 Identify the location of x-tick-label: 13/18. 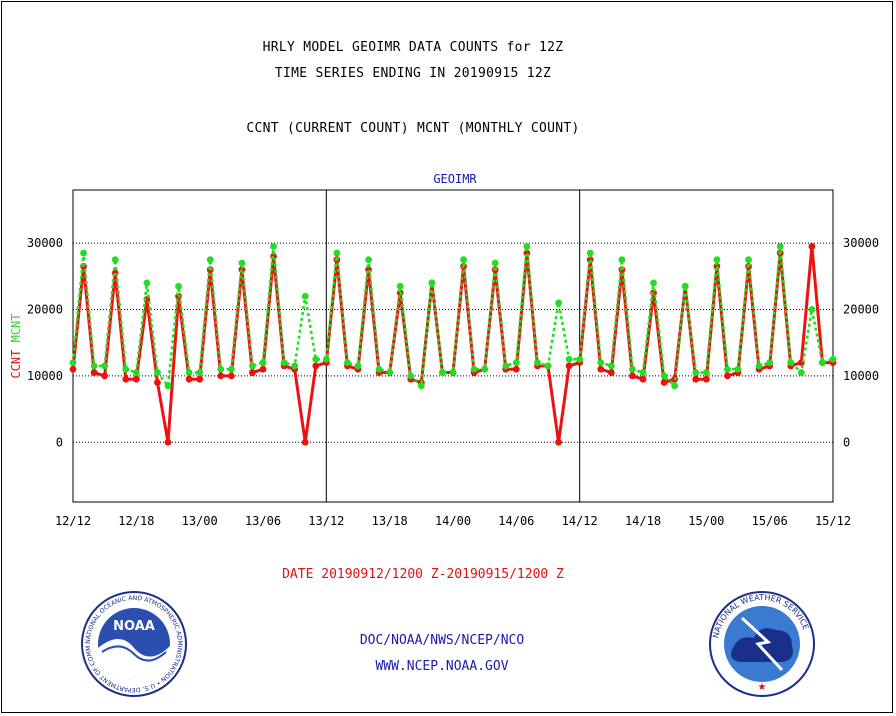
(390, 521).